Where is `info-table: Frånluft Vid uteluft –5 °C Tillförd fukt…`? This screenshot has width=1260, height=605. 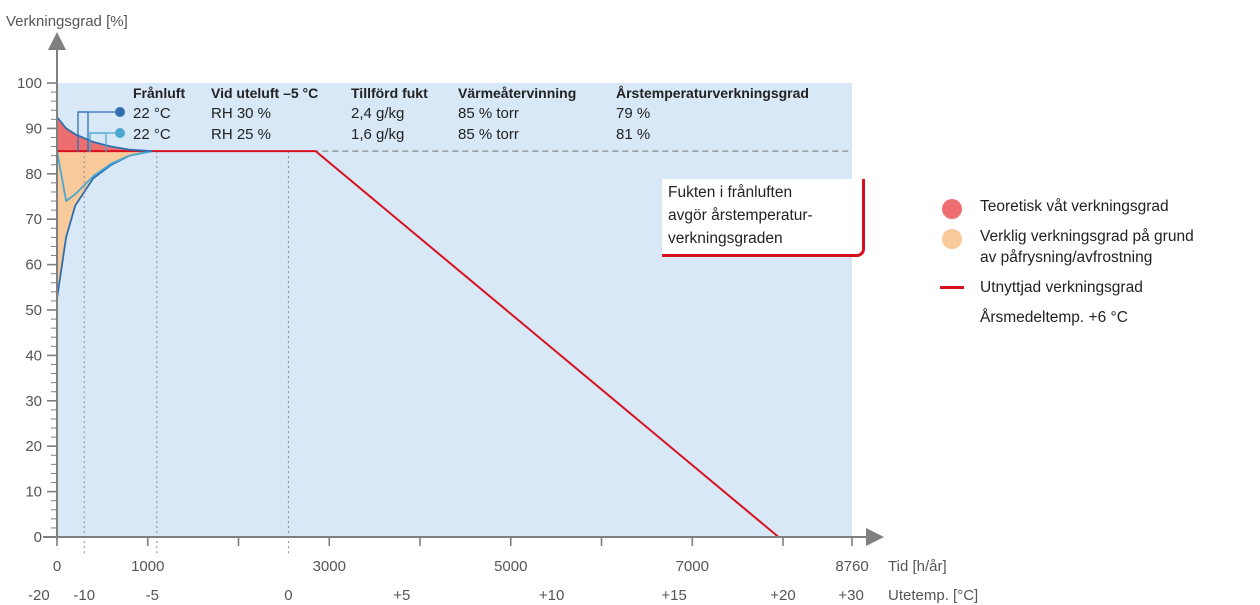 info-table: Frånluft Vid uteluft –5 °C Tillförd fukt… is located at coordinates (462, 114).